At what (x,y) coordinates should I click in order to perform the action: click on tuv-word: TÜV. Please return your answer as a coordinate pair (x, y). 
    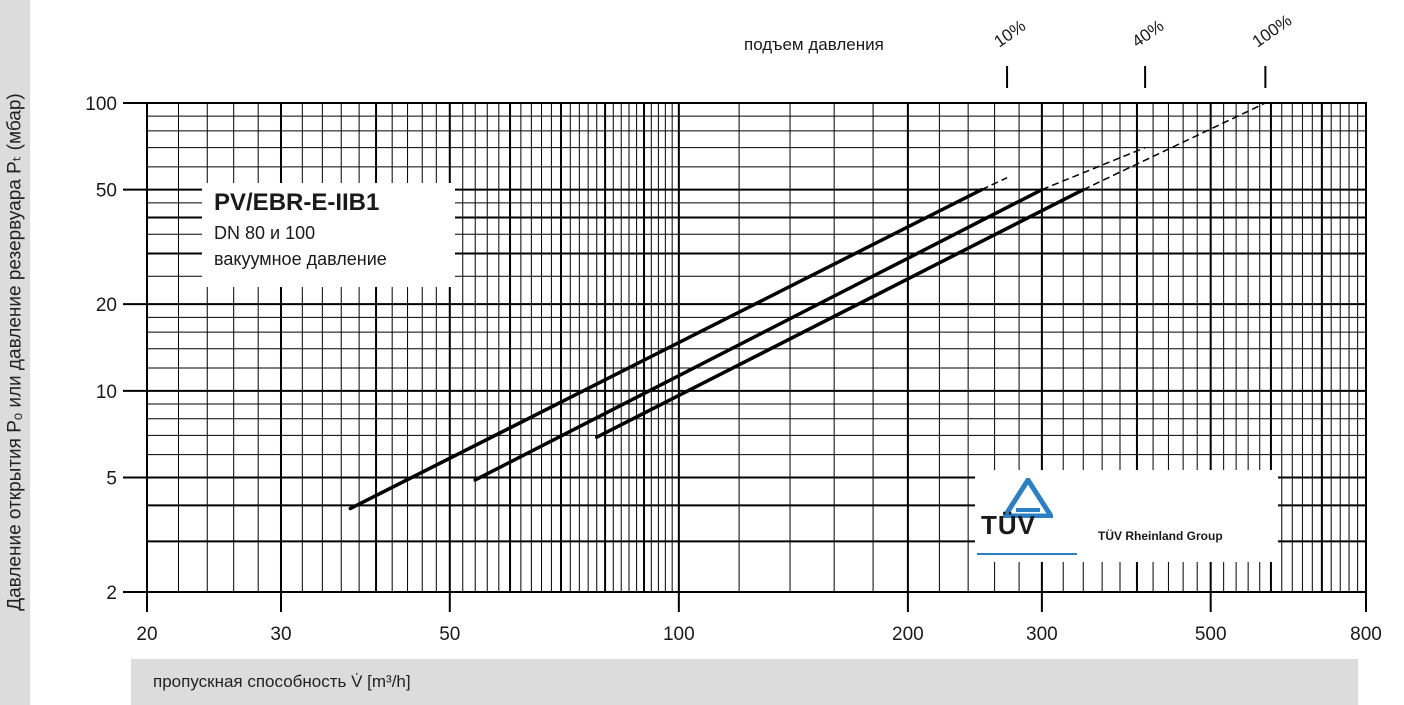
    Looking at the image, I should click on (1008, 525).